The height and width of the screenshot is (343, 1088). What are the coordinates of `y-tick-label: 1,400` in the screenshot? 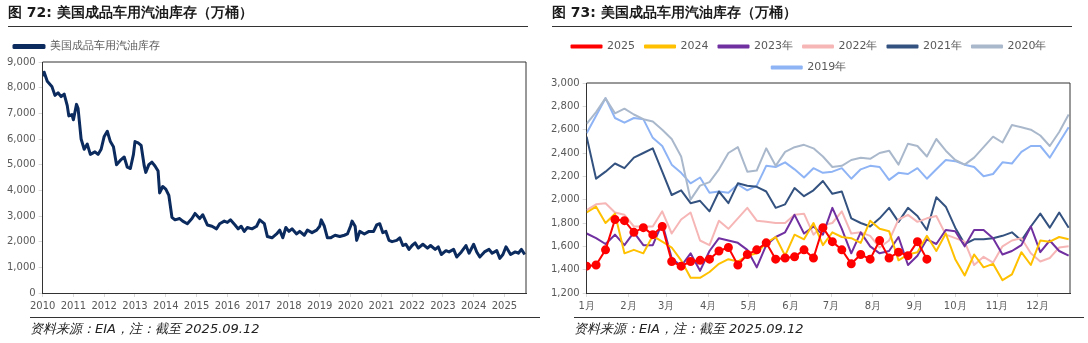 It's located at (565, 269).